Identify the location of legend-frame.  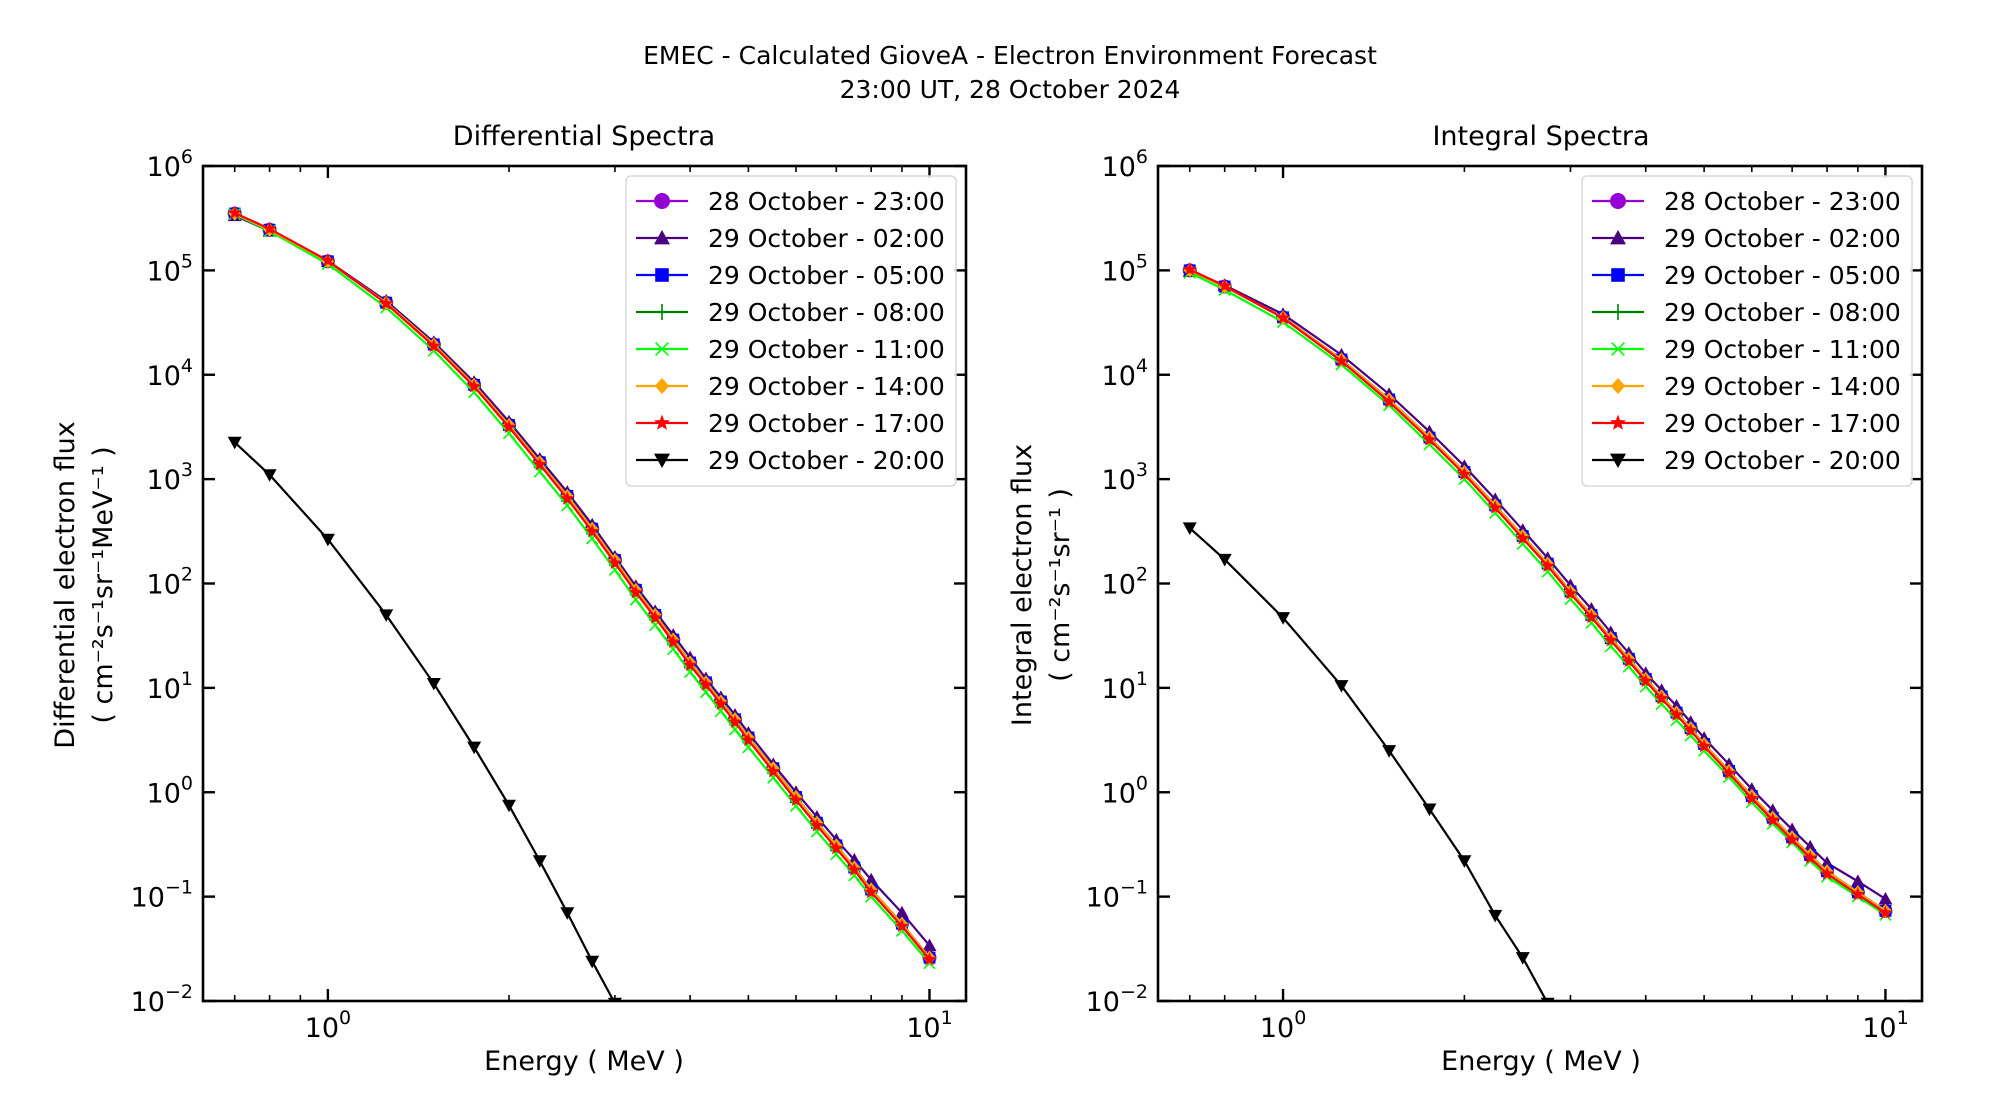
(1747, 331).